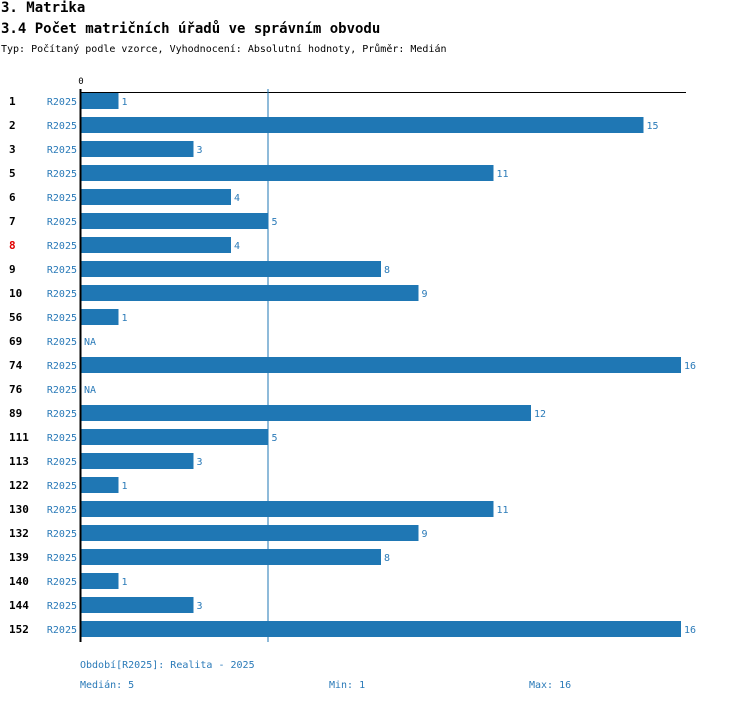  I want to click on row-label: 144, so click(19, 605).